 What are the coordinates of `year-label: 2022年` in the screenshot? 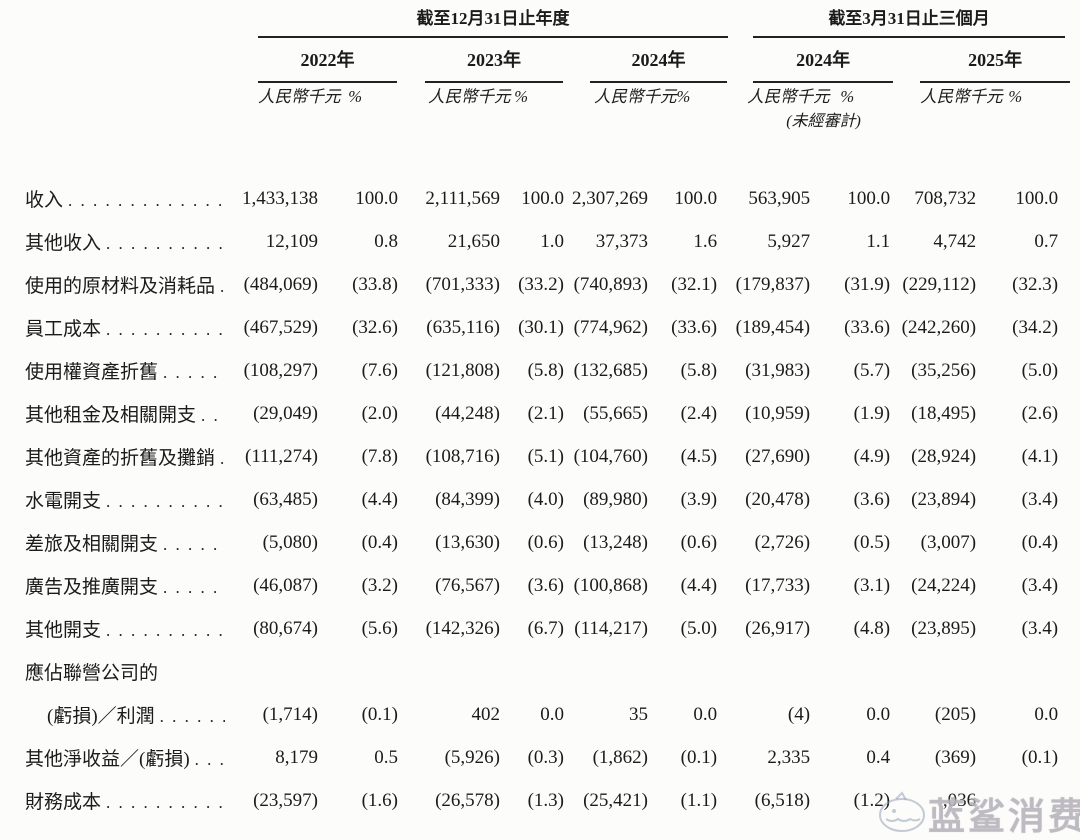 It's located at (327, 60).